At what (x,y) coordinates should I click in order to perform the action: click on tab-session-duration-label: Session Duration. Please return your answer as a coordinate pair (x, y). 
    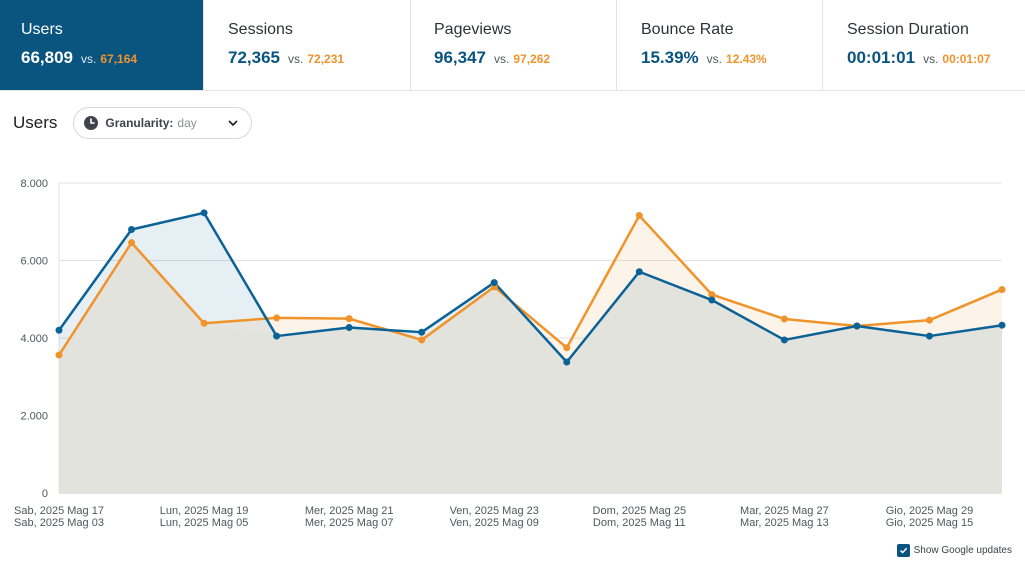
    Looking at the image, I should click on (908, 29).